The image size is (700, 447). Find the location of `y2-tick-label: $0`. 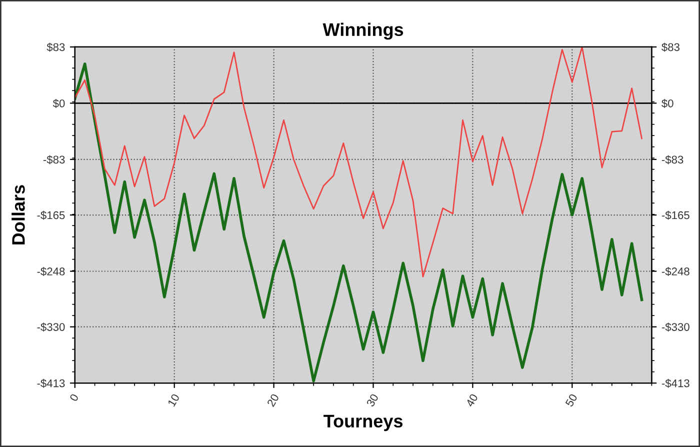

y2-tick-label: $0 is located at coordinates (668, 103).